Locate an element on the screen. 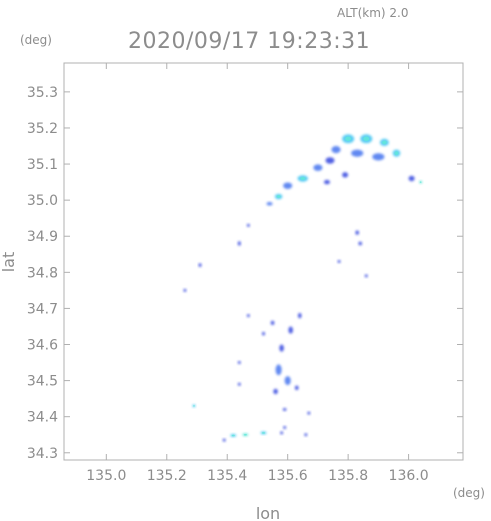 This screenshot has width=491, height=521. y-tick-label: 34.3 is located at coordinates (42, 454).